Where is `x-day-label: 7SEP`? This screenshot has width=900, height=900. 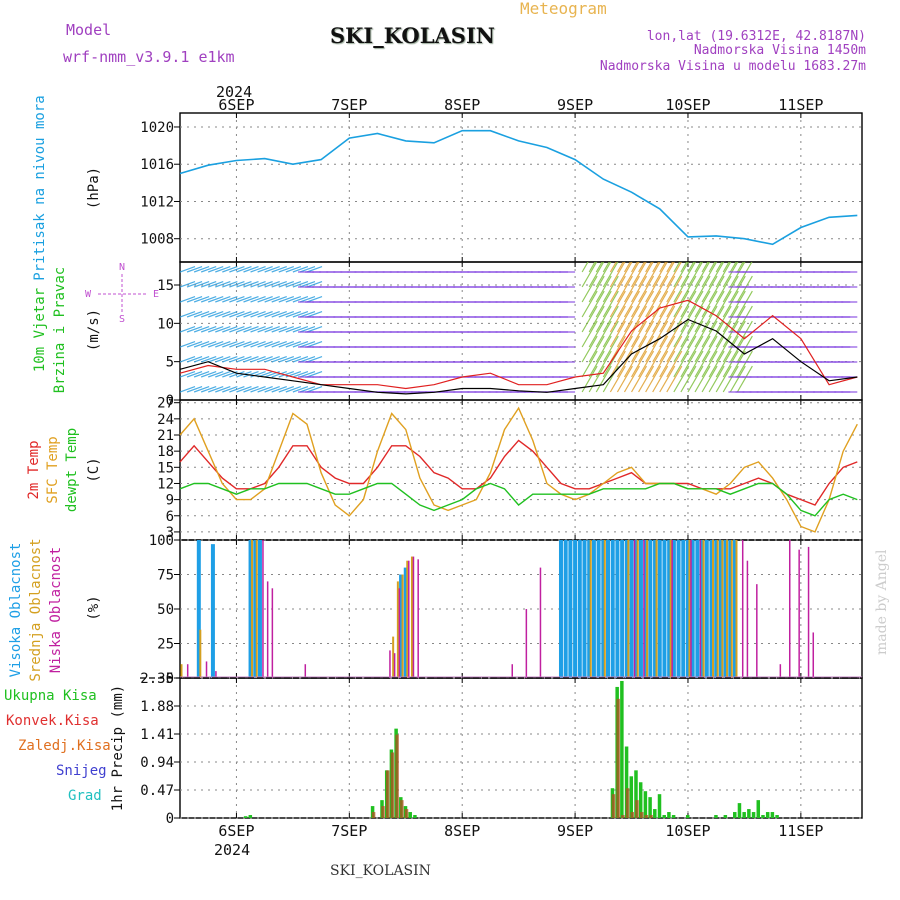
x-day-label: 7SEP is located at coordinates (349, 831).